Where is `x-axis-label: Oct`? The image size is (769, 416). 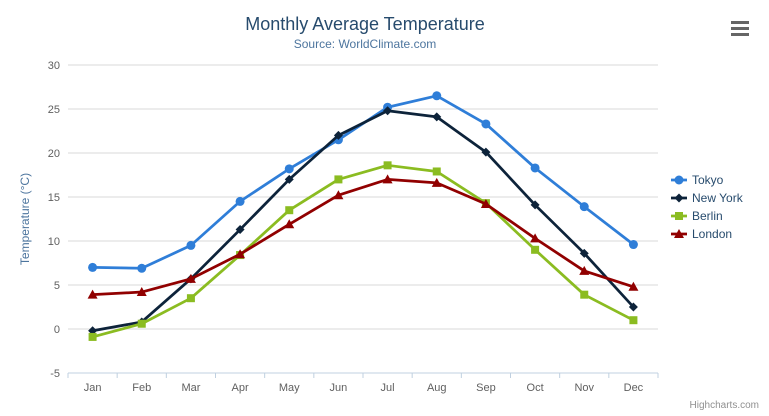
x-axis-label: Oct is located at coordinates (535, 388).